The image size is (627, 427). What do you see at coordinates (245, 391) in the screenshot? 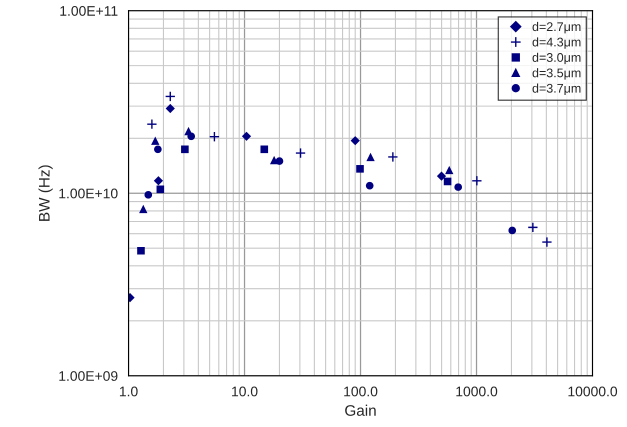
I see `x-tick-label: 10.0` at bounding box center [245, 391].